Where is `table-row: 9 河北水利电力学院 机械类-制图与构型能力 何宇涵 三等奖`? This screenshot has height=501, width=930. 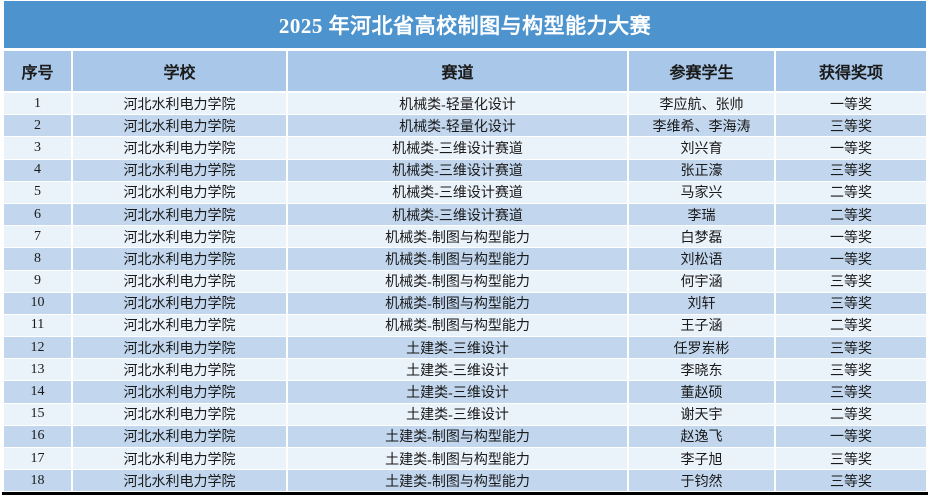
table-row: 9 河北水利电力学院 机械类-制图与构型能力 何宇涵 三等奖 is located at coordinates (465, 281).